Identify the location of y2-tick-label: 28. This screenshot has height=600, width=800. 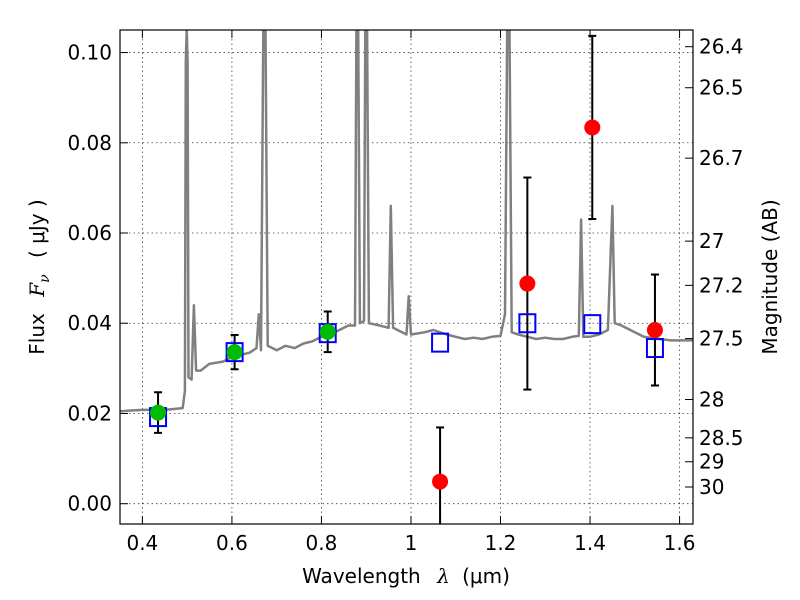
(711, 399).